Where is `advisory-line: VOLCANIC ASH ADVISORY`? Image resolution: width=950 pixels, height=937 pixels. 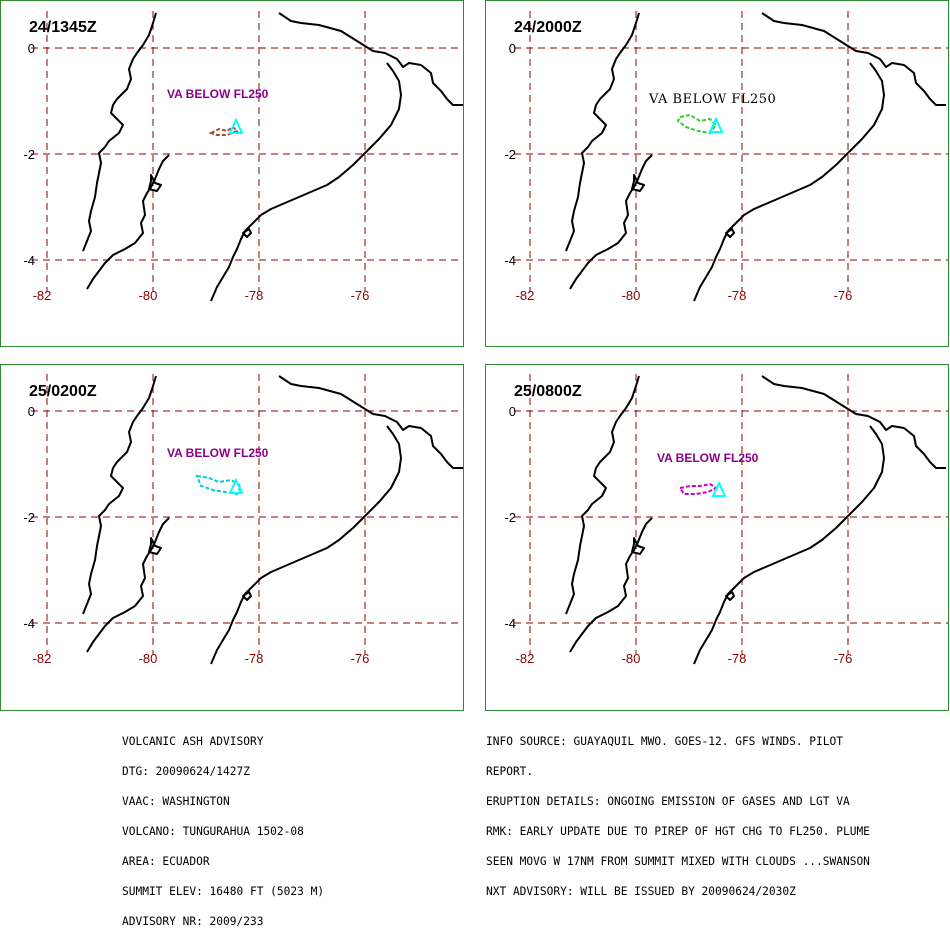 advisory-line: VOLCANIC ASH ADVISORY is located at coordinates (193, 741).